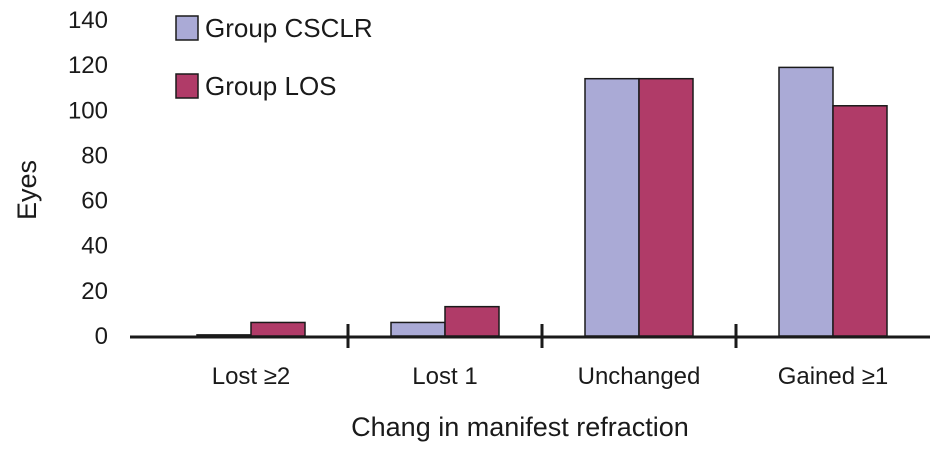 This screenshot has height=457, width=945. I want to click on x-category-label: Lost ≥2, so click(251, 376).